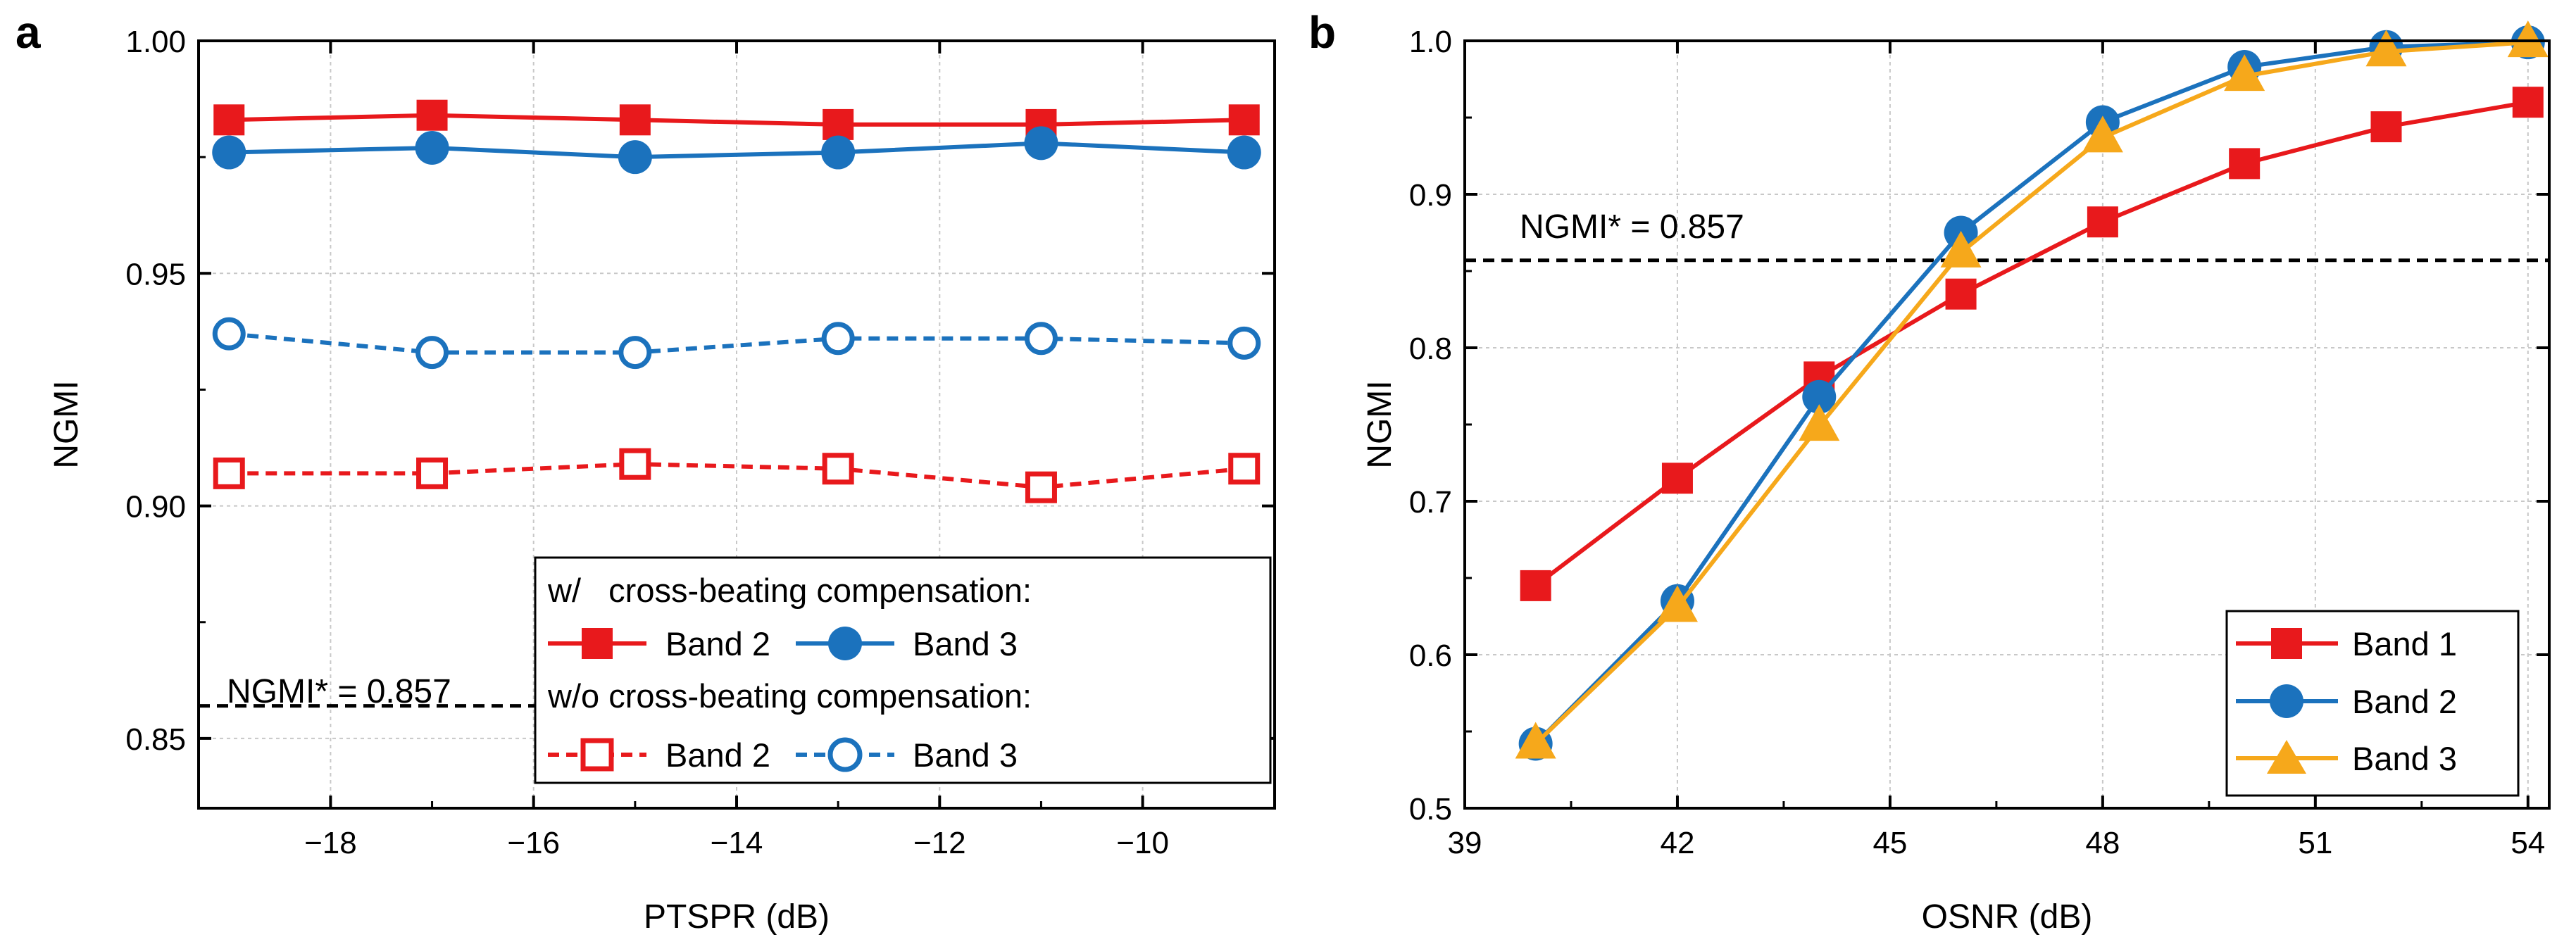  Describe the element at coordinates (2404, 701) in the screenshot. I see `legend-label-band2-b: Band 2` at that location.